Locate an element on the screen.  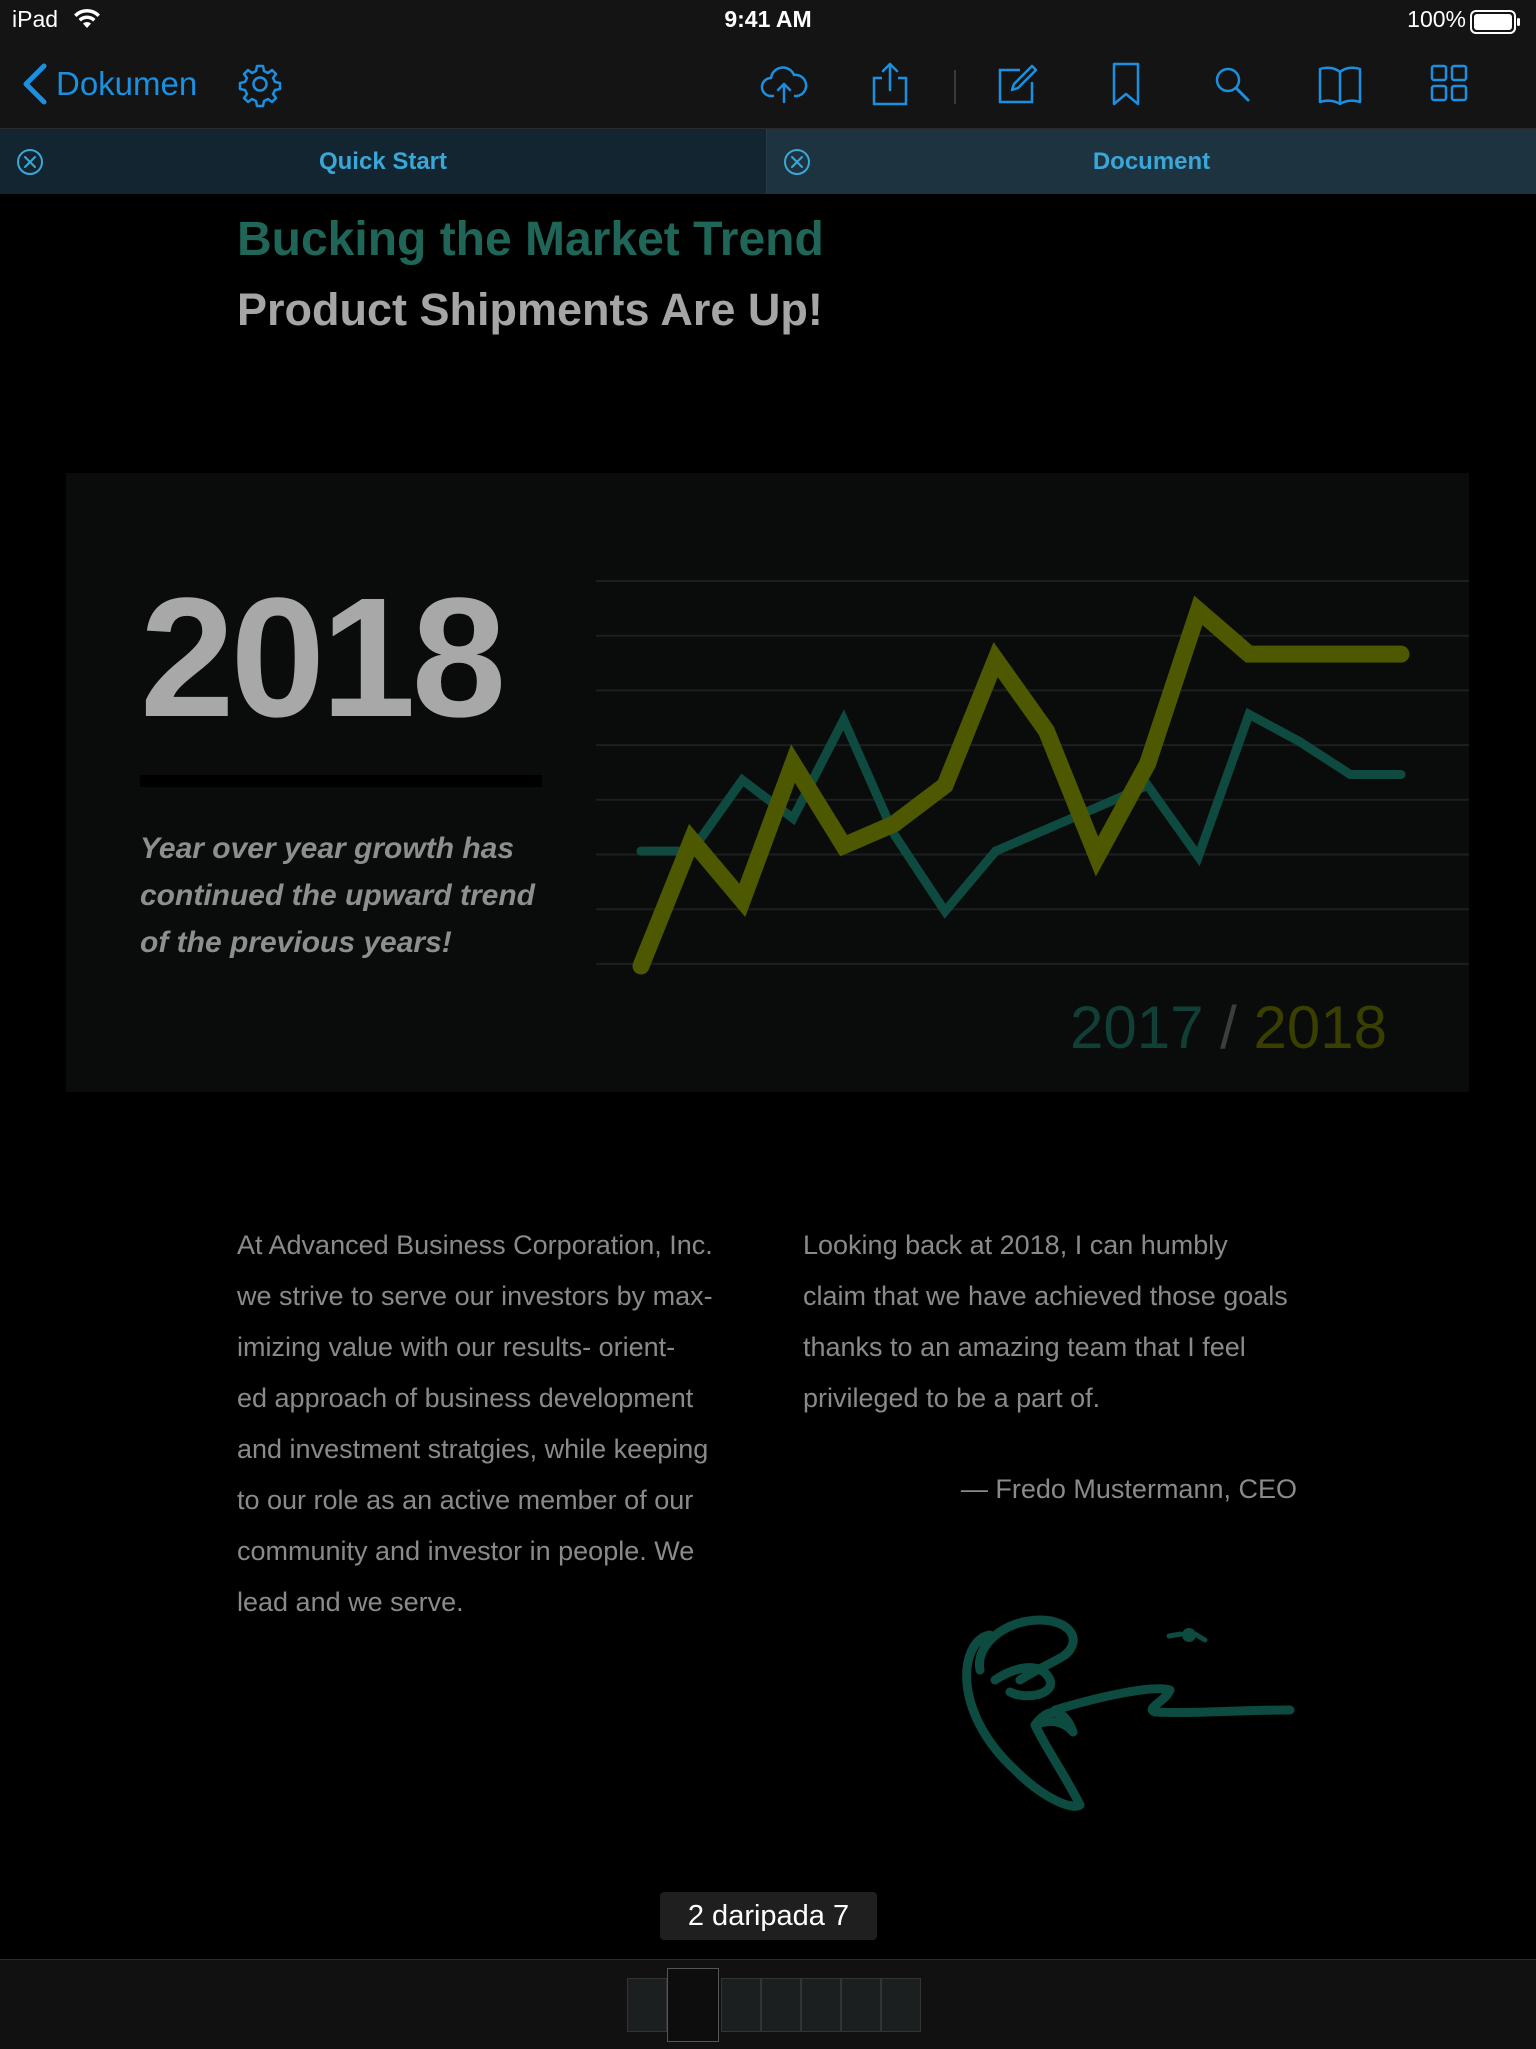
battery-icon is located at coordinates (1495, 22).